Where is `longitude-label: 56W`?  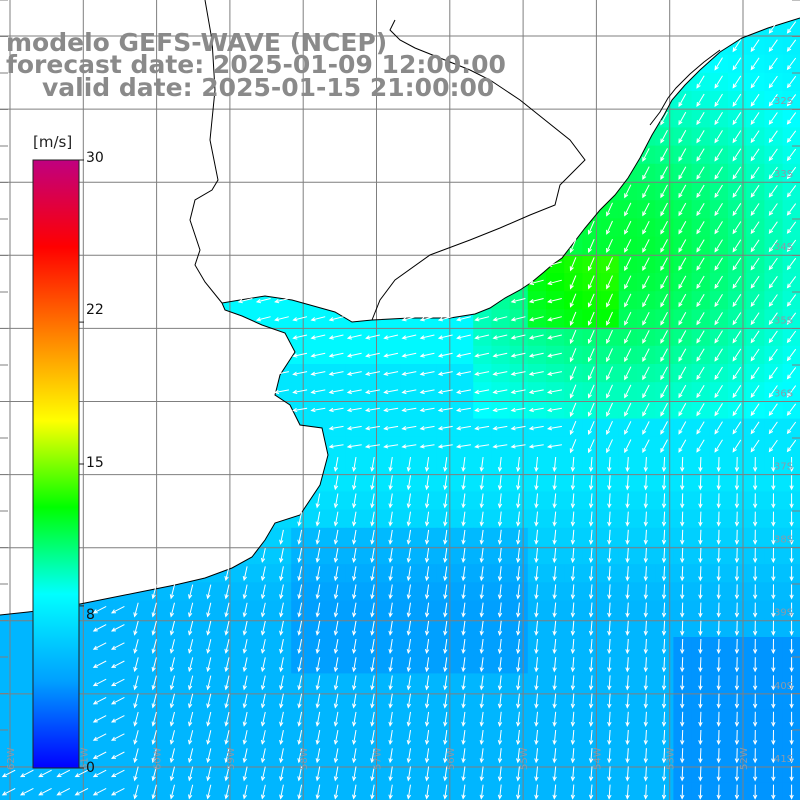
longitude-label: 56W is located at coordinates (451, 758).